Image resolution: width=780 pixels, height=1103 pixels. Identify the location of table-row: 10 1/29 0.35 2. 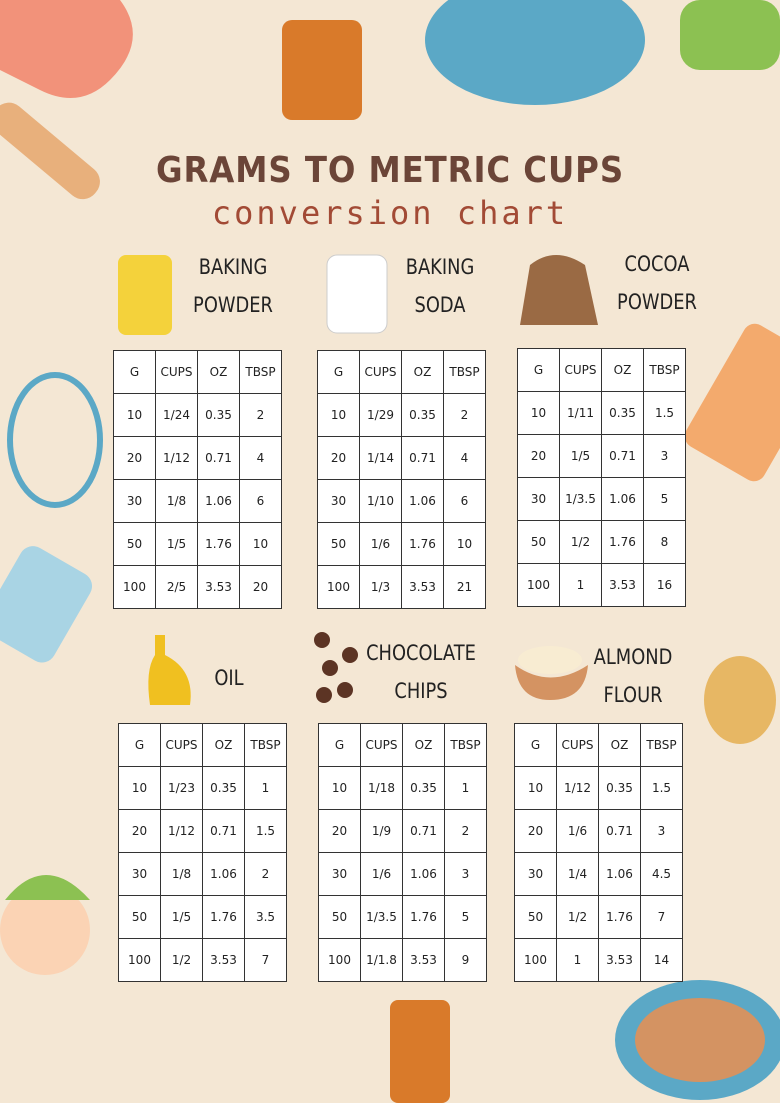
(401, 415).